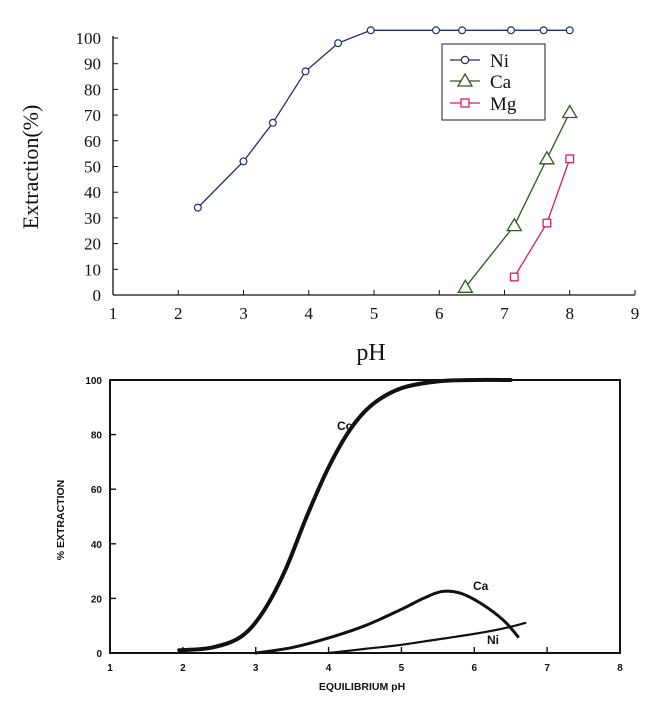 This screenshot has width=663, height=703. Describe the element at coordinates (93, 518) in the screenshot. I see `bottom-chart-y-tick-labels: 0 20 40 60 80 100` at that location.